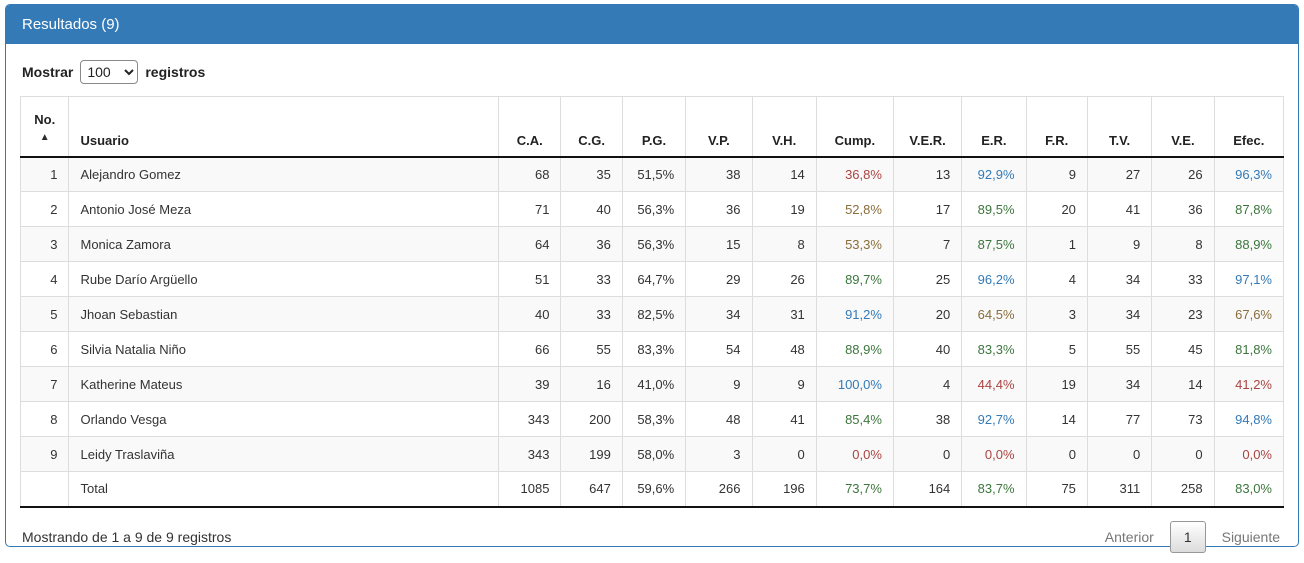 The width and height of the screenshot is (1304, 563). Describe the element at coordinates (284, 127) in the screenshot. I see `column-header: Usuario` at that location.